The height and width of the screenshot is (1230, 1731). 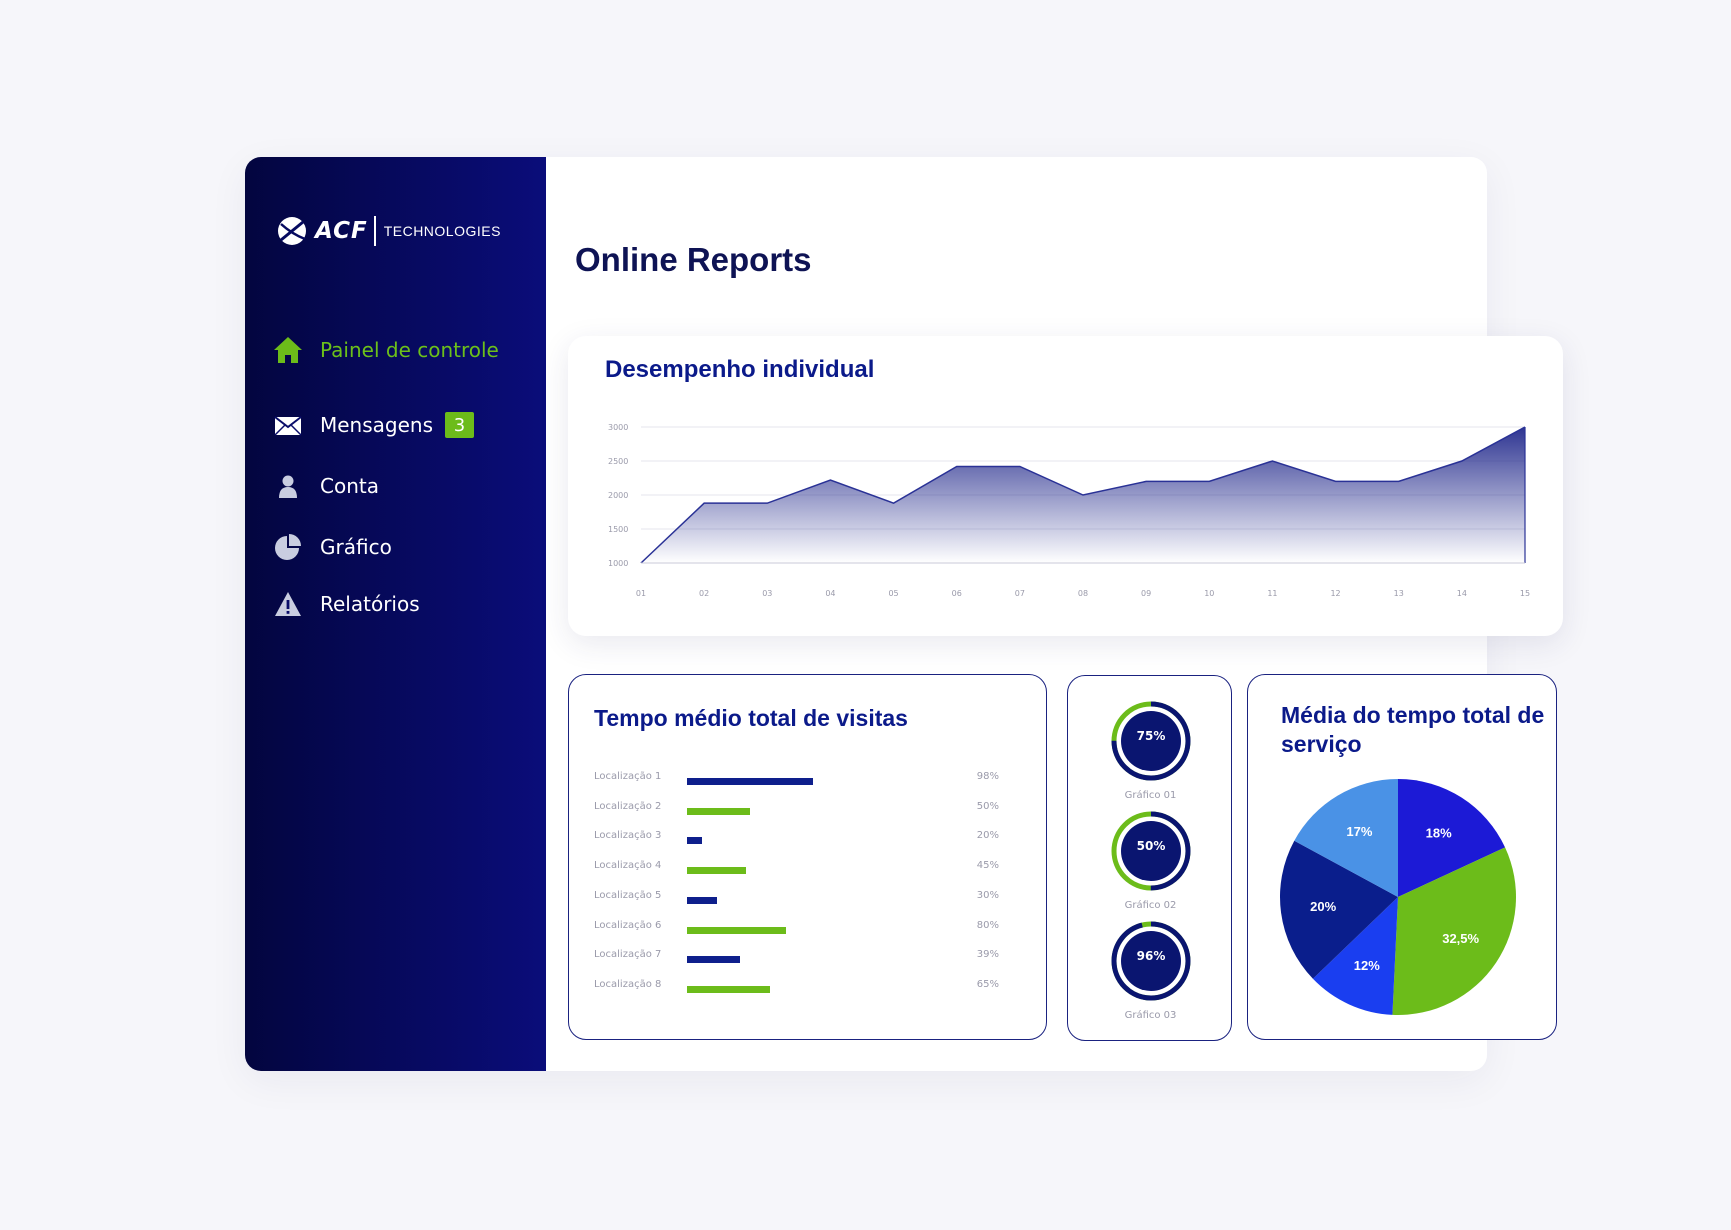 I want to click on x-tick-label: 14, so click(x=1462, y=593).